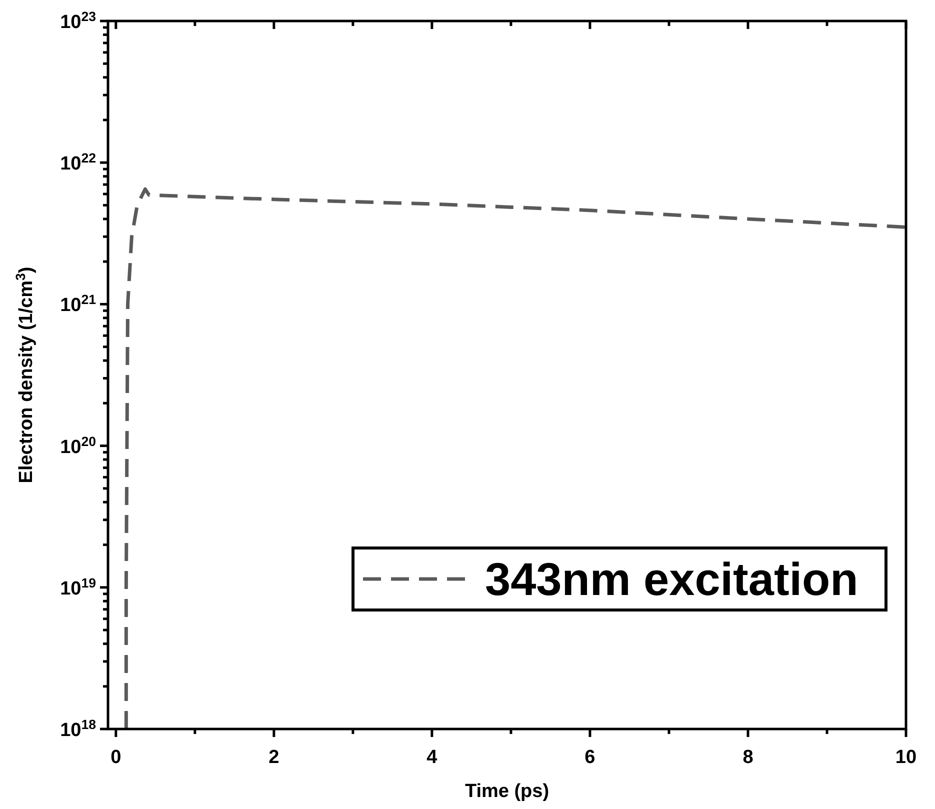 This screenshot has height=809, width=935. What do you see at coordinates (274, 757) in the screenshot?
I see `x-tick-label: 2` at bounding box center [274, 757].